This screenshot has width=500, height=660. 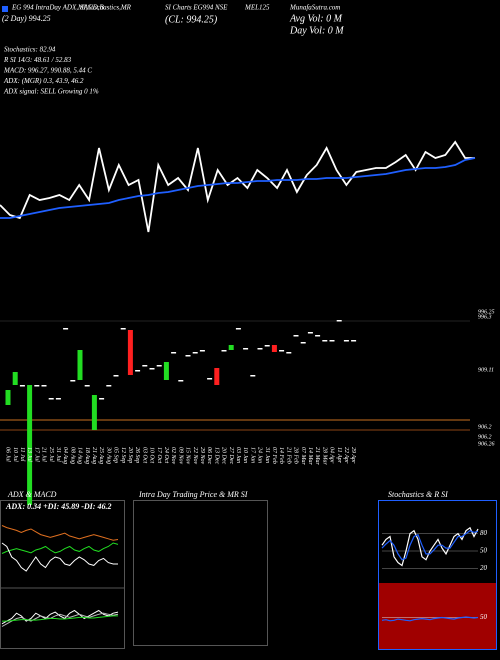 What do you see at coordinates (87, 455) in the screenshot?
I see `x-tick-label: 18 Aug` at bounding box center [87, 455].